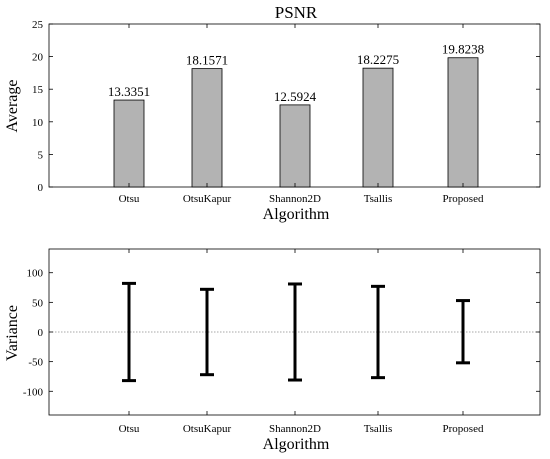 The height and width of the screenshot is (459, 550). What do you see at coordinates (38, 58) in the screenshot?
I see `y-tick-label: 20` at bounding box center [38, 58].